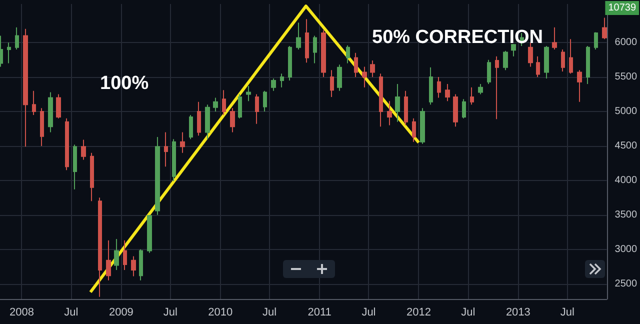  I want to click on x-tick-label: 2010, so click(220, 312).